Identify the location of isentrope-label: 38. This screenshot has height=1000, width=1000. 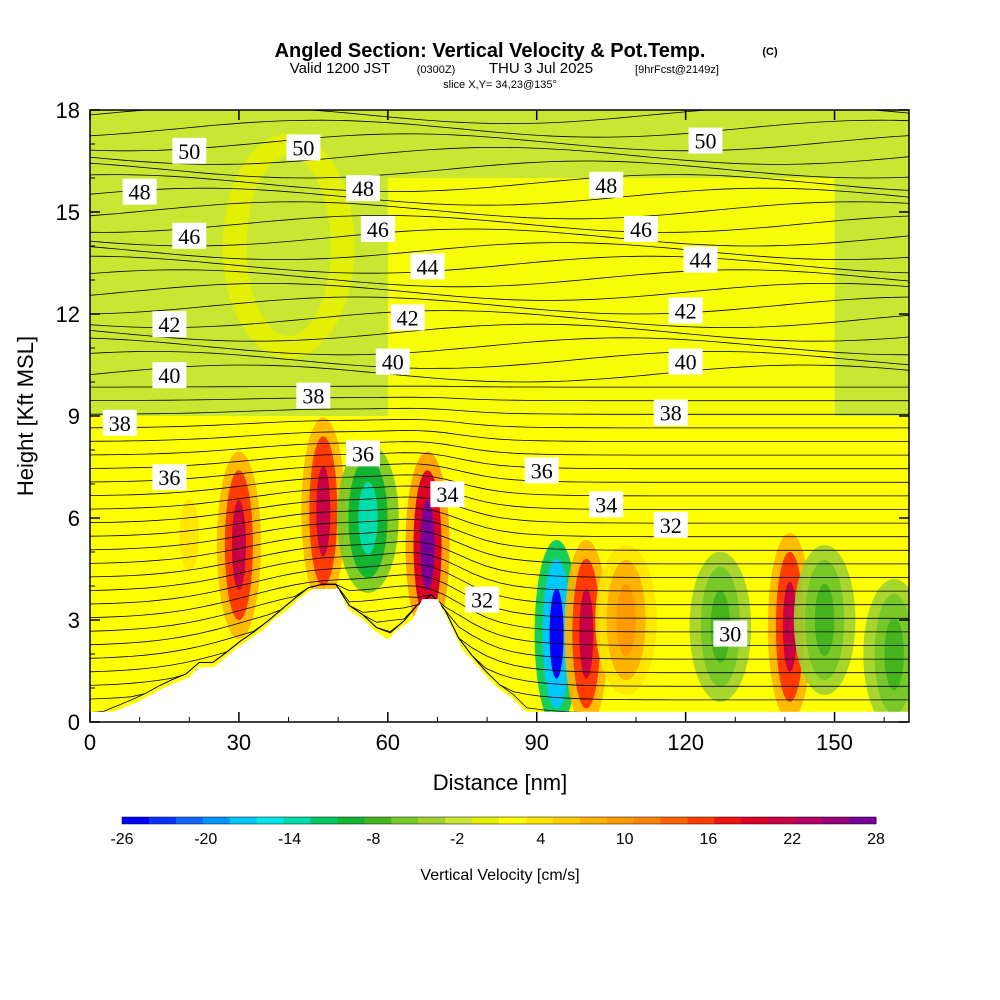
(119, 422).